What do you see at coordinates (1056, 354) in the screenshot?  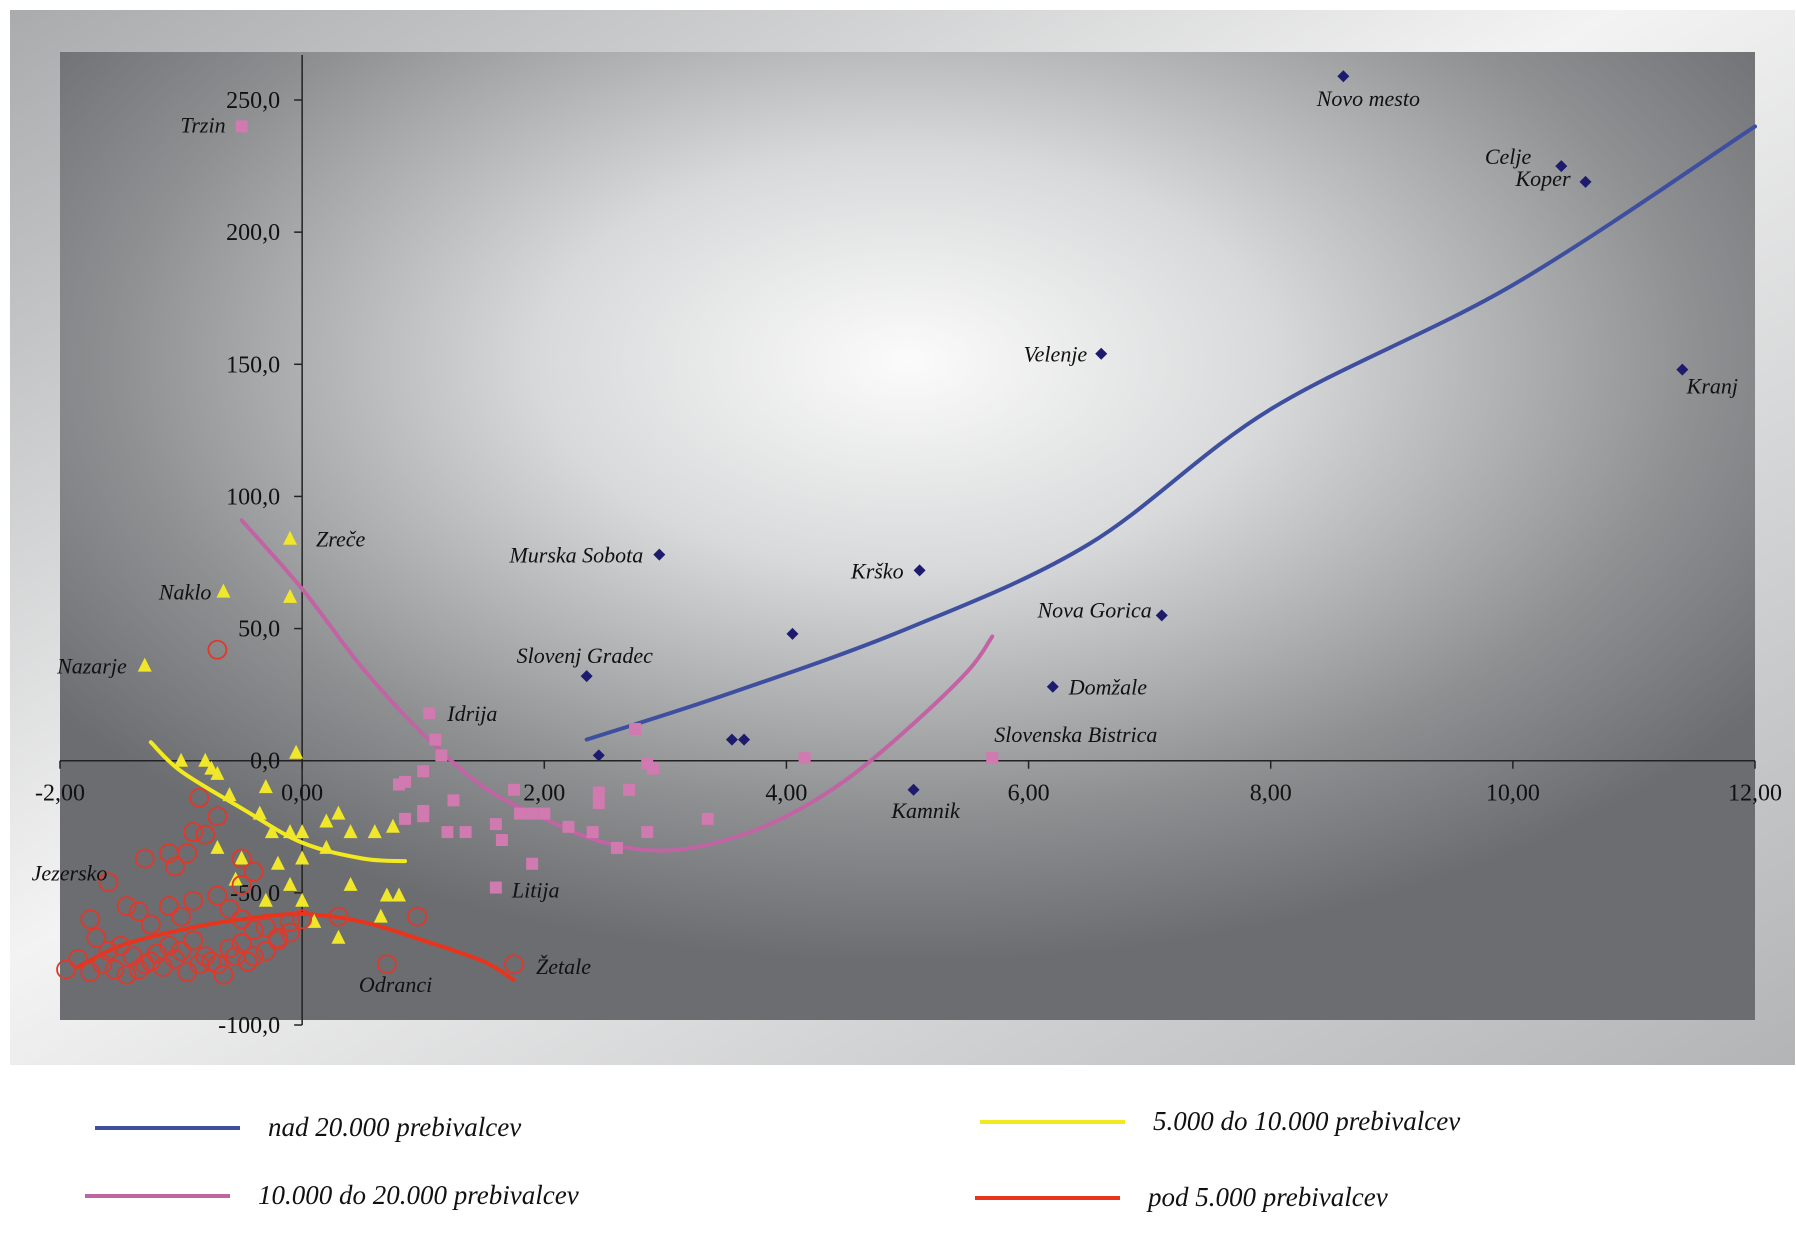 I see `point-label: Velenje` at bounding box center [1056, 354].